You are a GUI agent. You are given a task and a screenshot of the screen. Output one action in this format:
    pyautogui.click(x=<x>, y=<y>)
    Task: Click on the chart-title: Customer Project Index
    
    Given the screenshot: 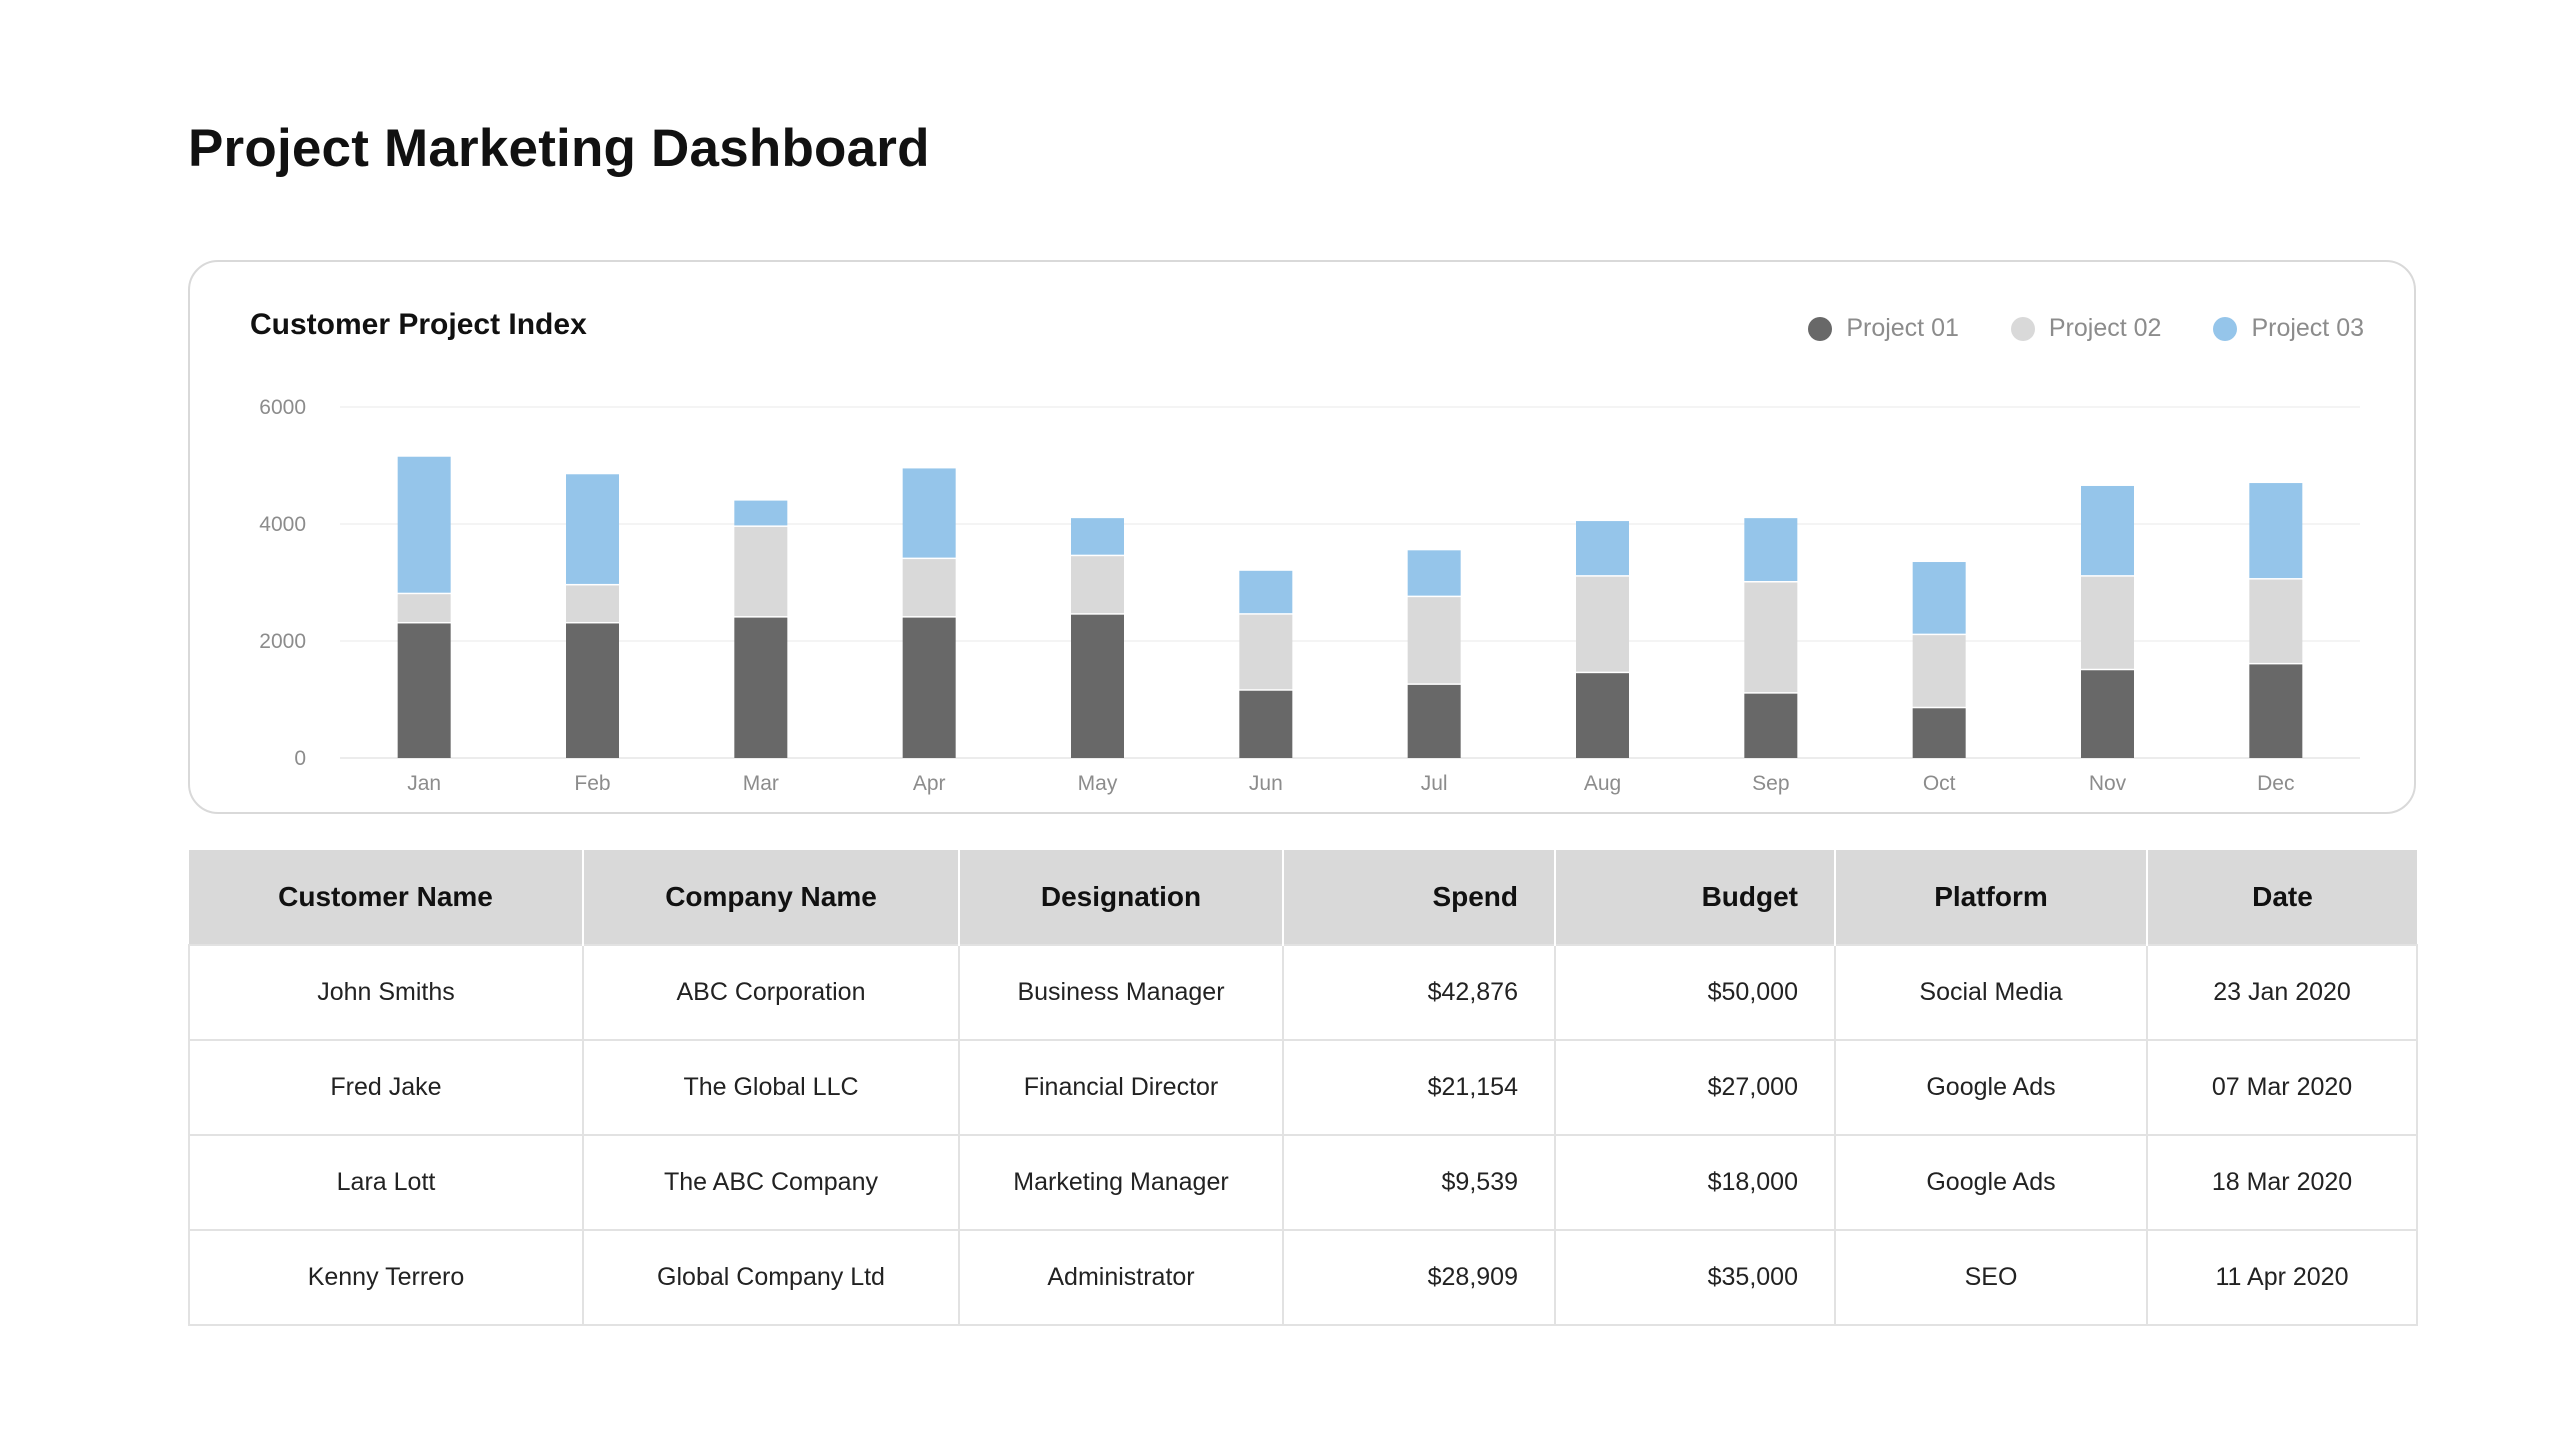 What is the action you would take?
    pyautogui.click(x=418, y=324)
    